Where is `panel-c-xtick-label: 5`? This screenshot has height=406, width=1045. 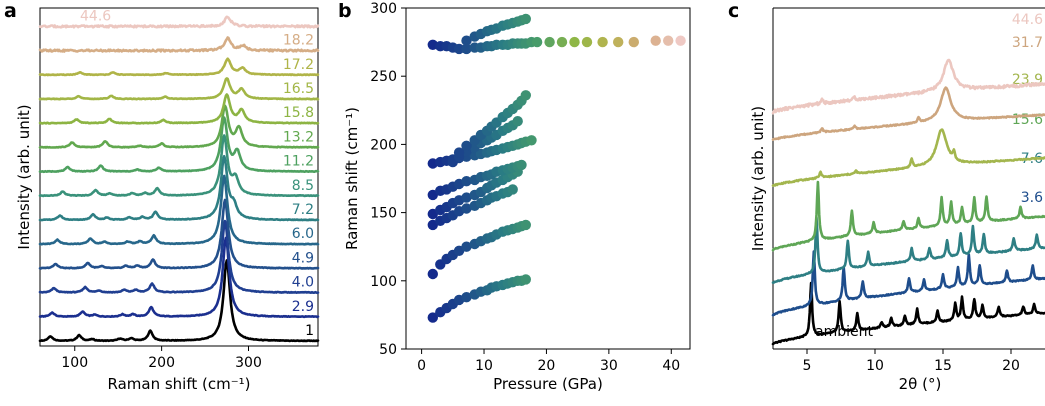
panel-c-xtick-label: 5 is located at coordinates (807, 366).